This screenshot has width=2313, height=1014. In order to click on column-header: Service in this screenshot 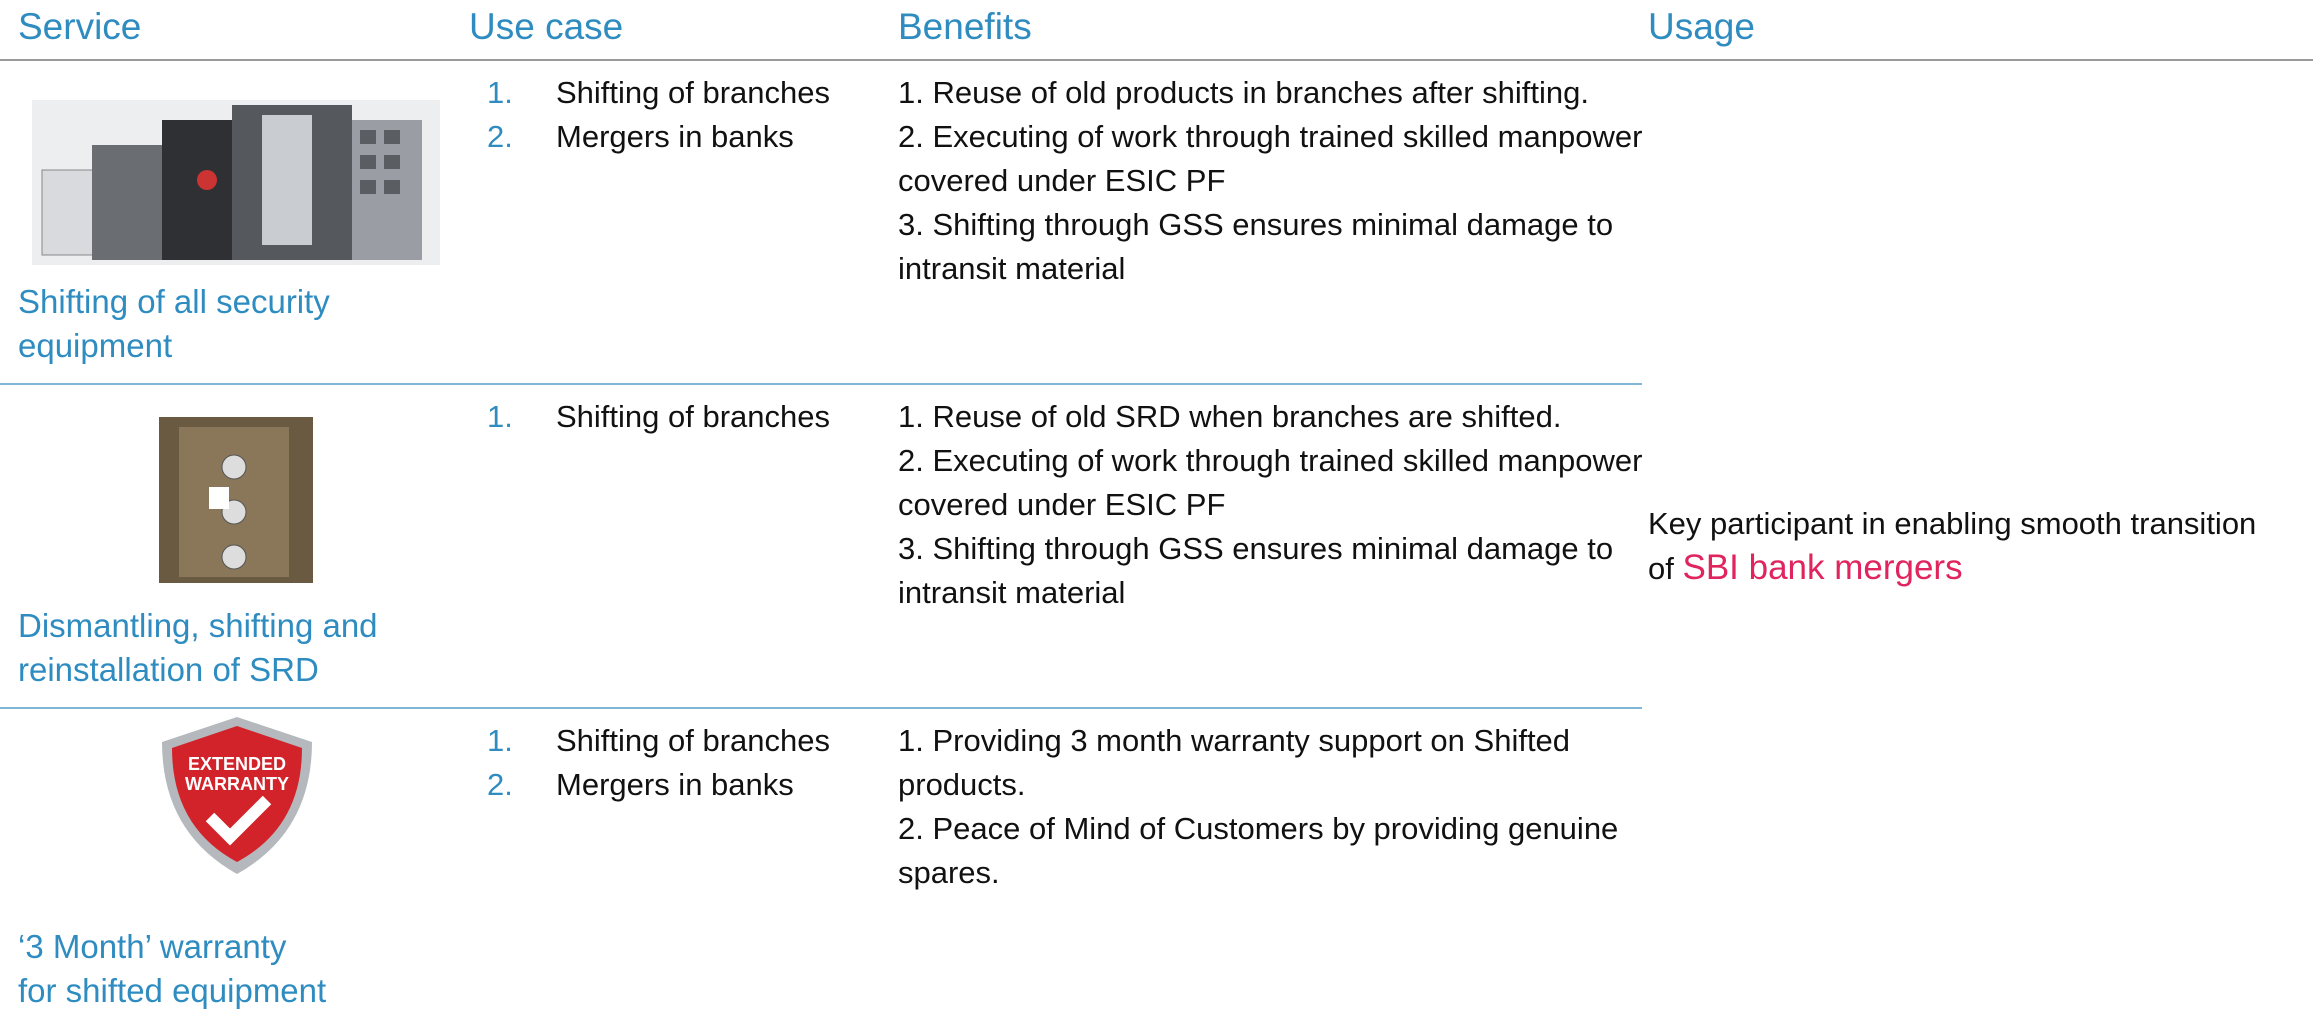, I will do `click(80, 26)`.